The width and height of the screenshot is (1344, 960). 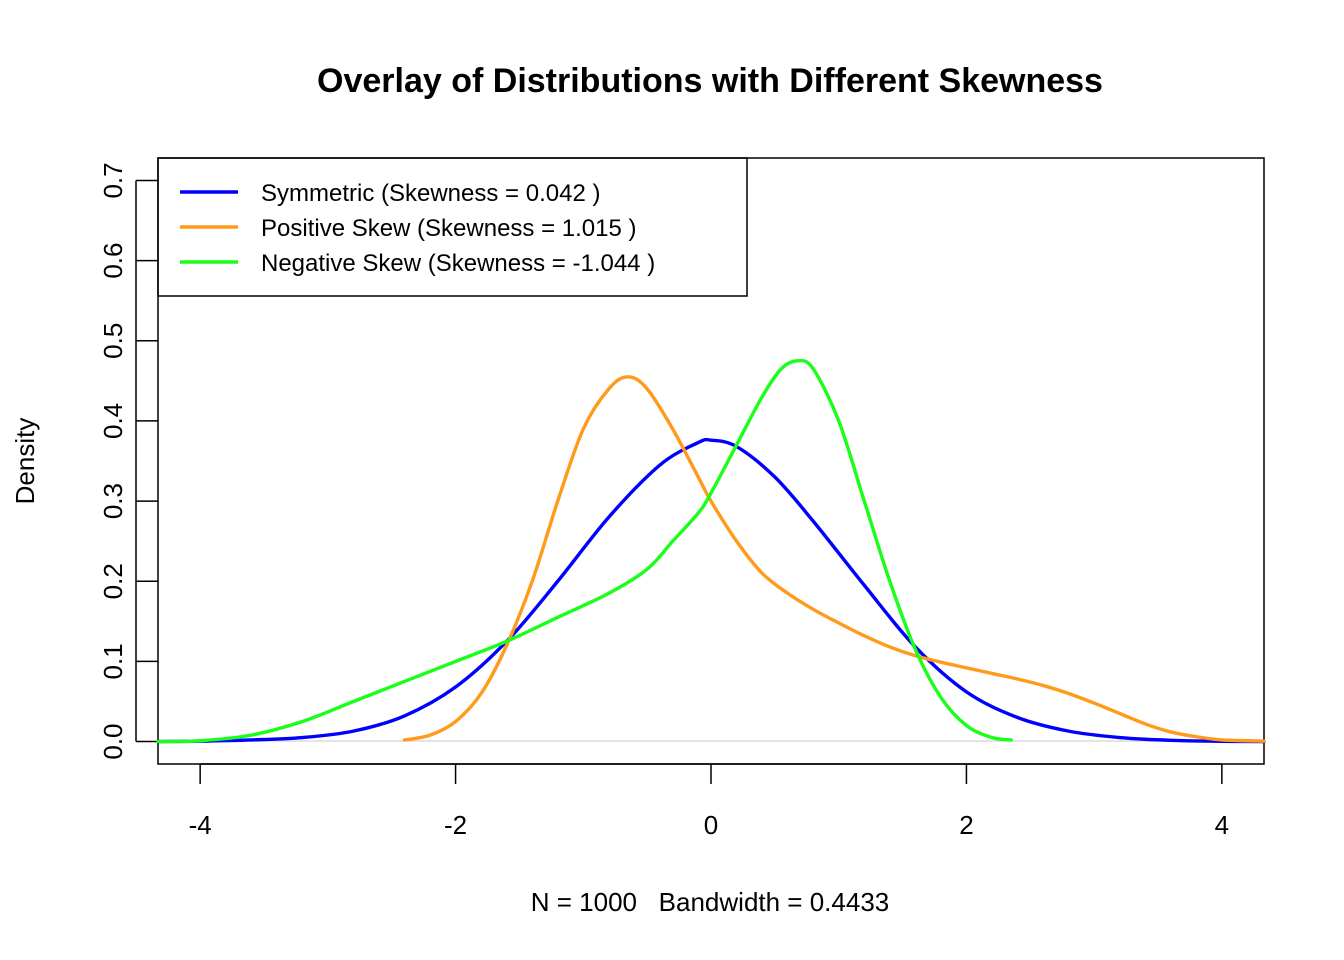 What do you see at coordinates (458, 263) in the screenshot?
I see `legend-label: Negative Skew (Skewness = -1.044 )` at bounding box center [458, 263].